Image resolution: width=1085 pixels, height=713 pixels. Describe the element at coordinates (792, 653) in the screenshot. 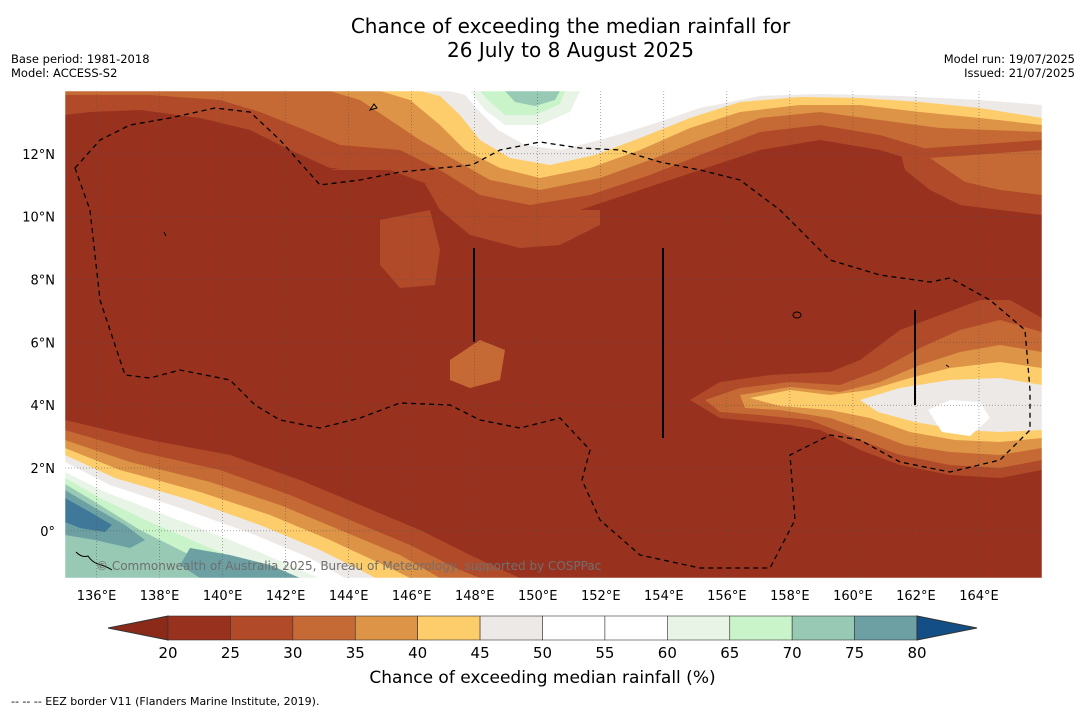

I see `colorbar-tick-label: 70` at that location.